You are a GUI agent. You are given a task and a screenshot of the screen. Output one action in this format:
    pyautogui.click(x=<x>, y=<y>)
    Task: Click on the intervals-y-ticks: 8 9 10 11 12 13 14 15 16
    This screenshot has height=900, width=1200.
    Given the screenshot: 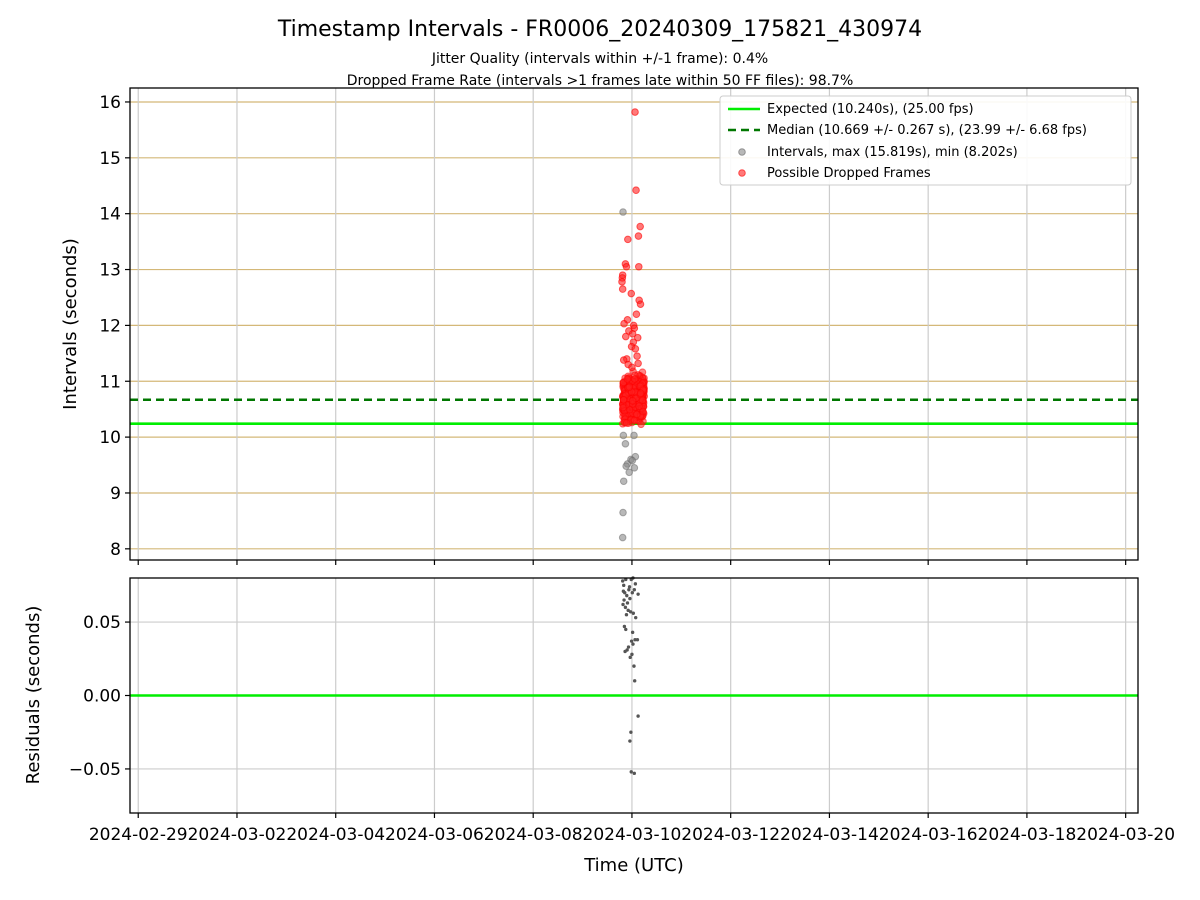 What is the action you would take?
    pyautogui.click(x=114, y=326)
    